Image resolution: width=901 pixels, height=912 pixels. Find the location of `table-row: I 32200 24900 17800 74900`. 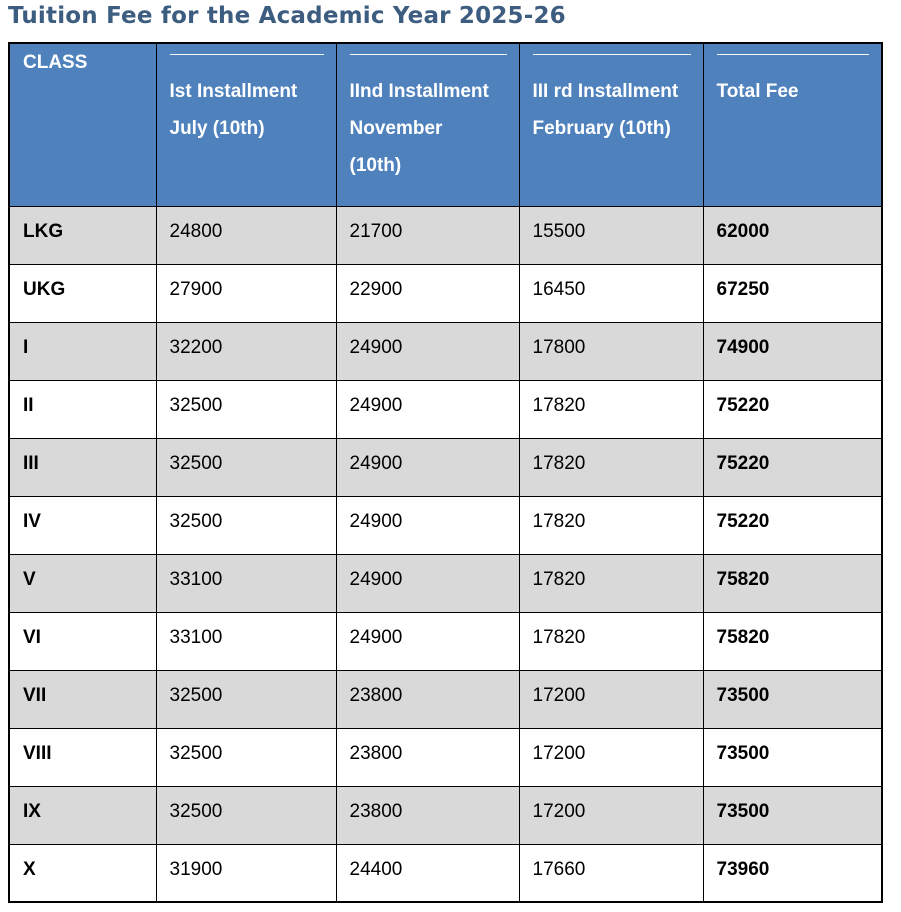

table-row: I 32200 24900 17800 74900 is located at coordinates (445, 351).